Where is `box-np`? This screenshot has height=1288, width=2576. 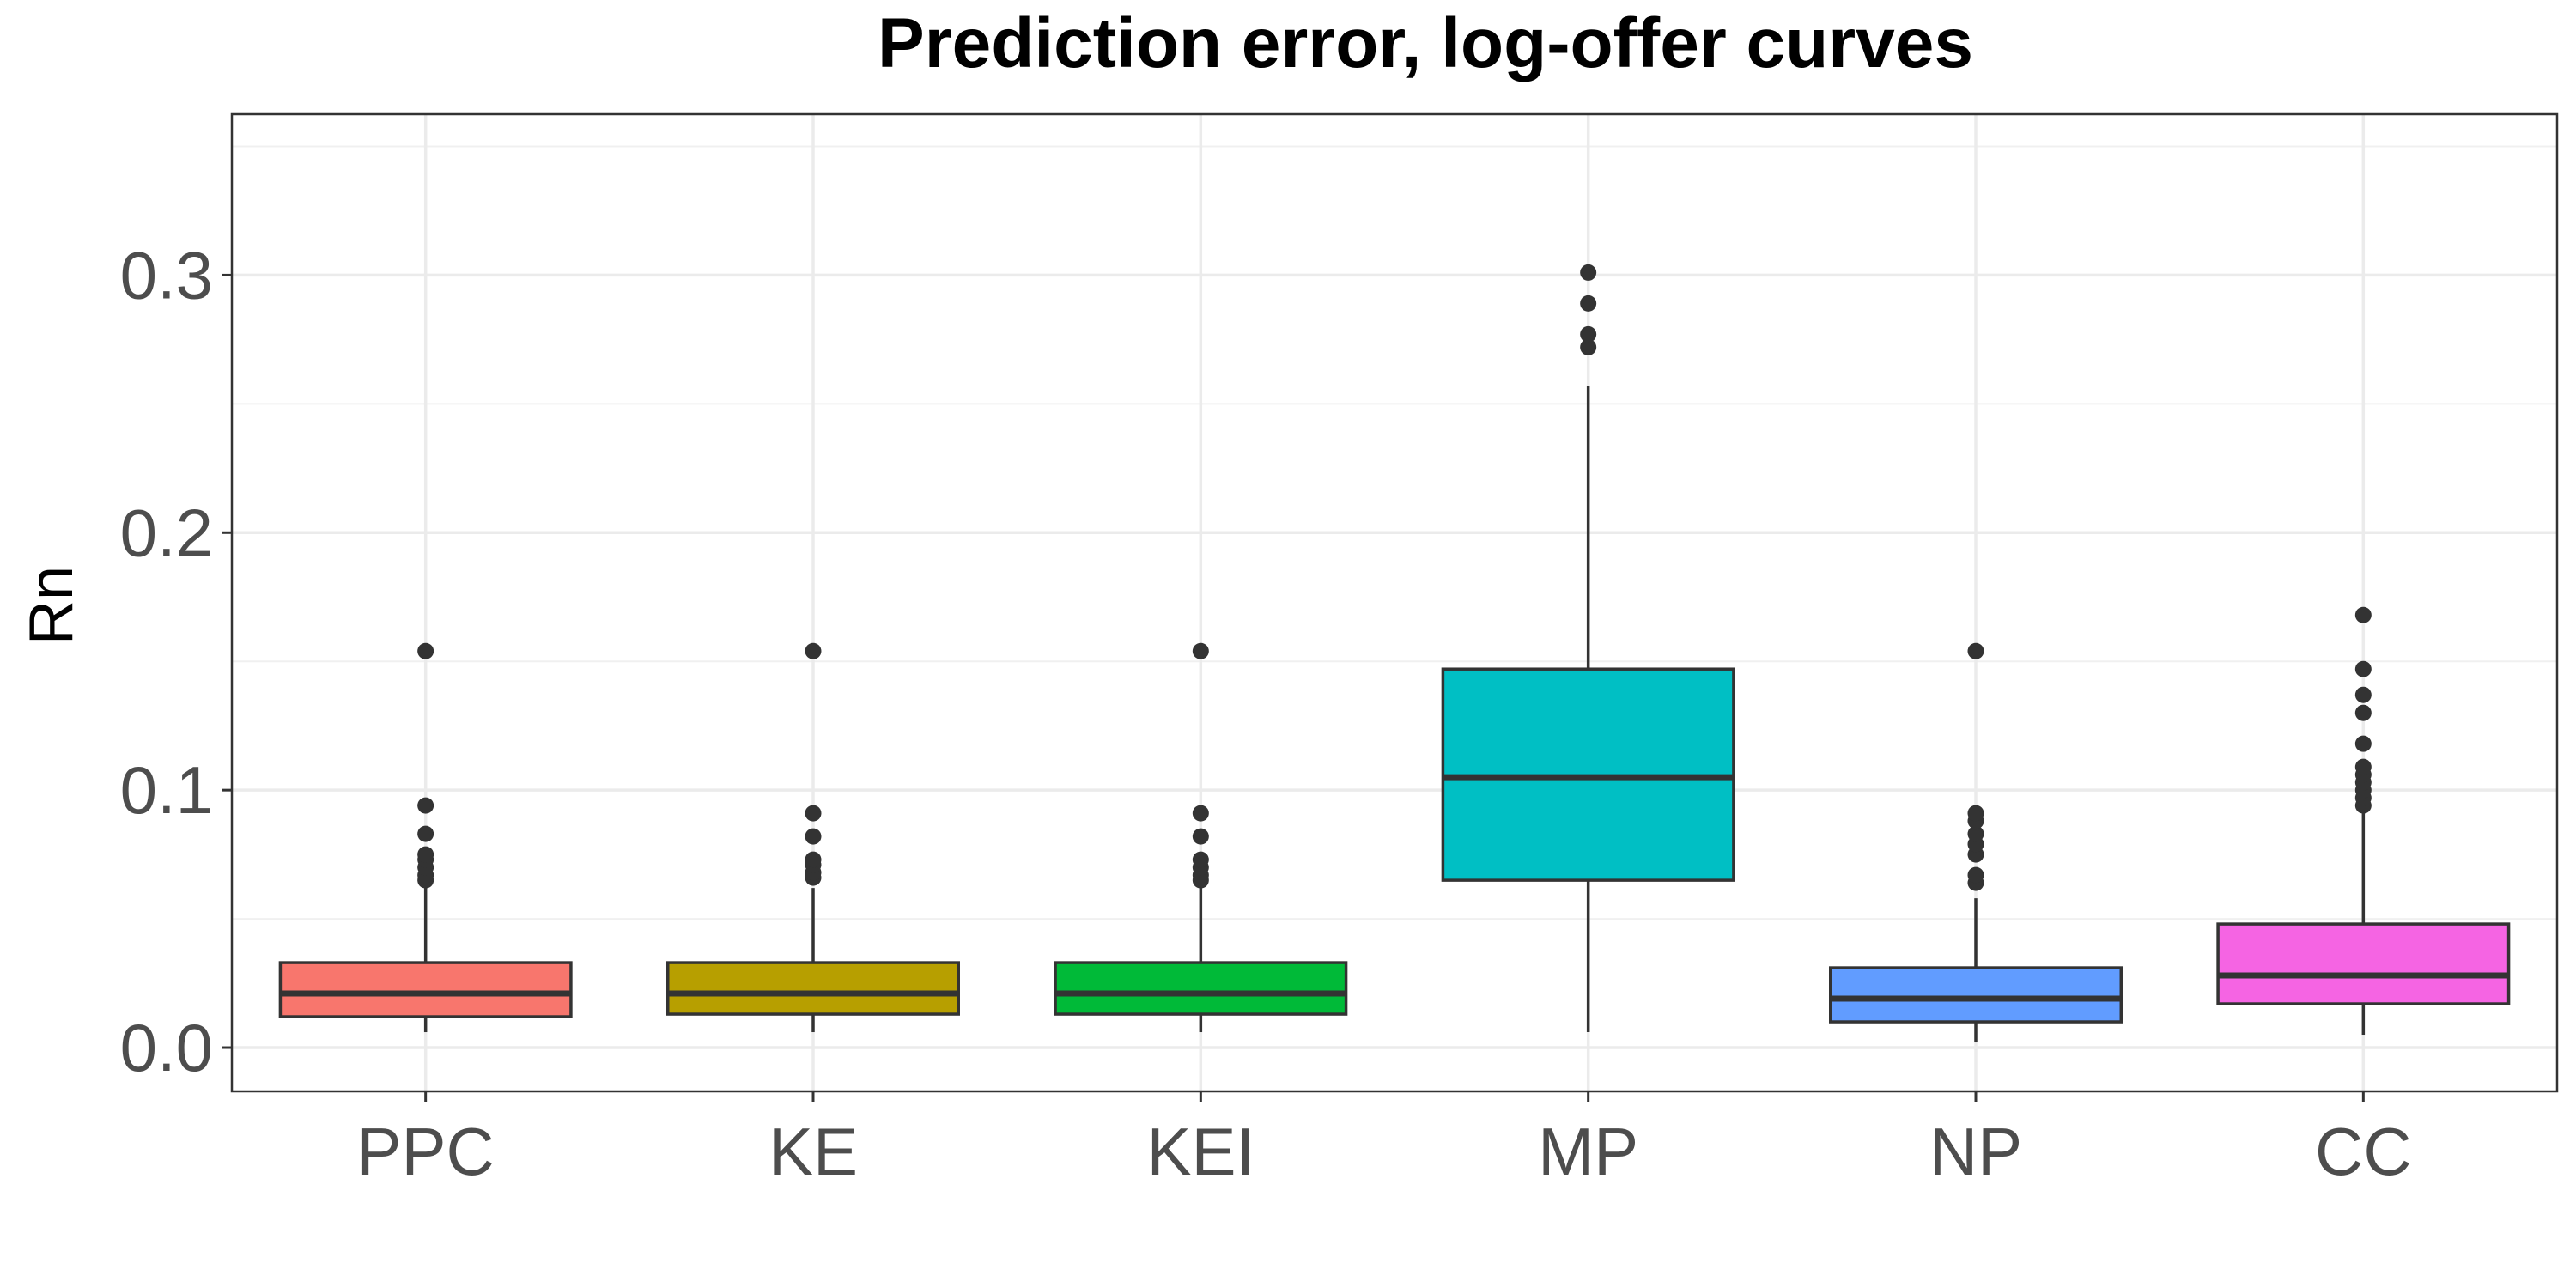 box-np is located at coordinates (1976, 843).